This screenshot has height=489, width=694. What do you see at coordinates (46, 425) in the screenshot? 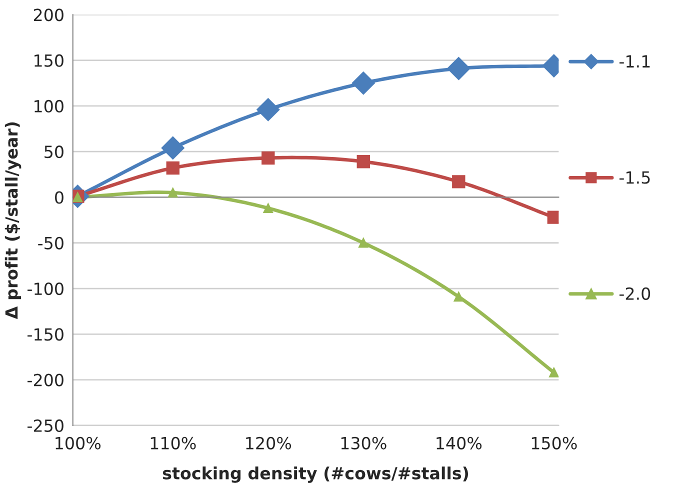
I see `y-tick-label: -250` at bounding box center [46, 425].